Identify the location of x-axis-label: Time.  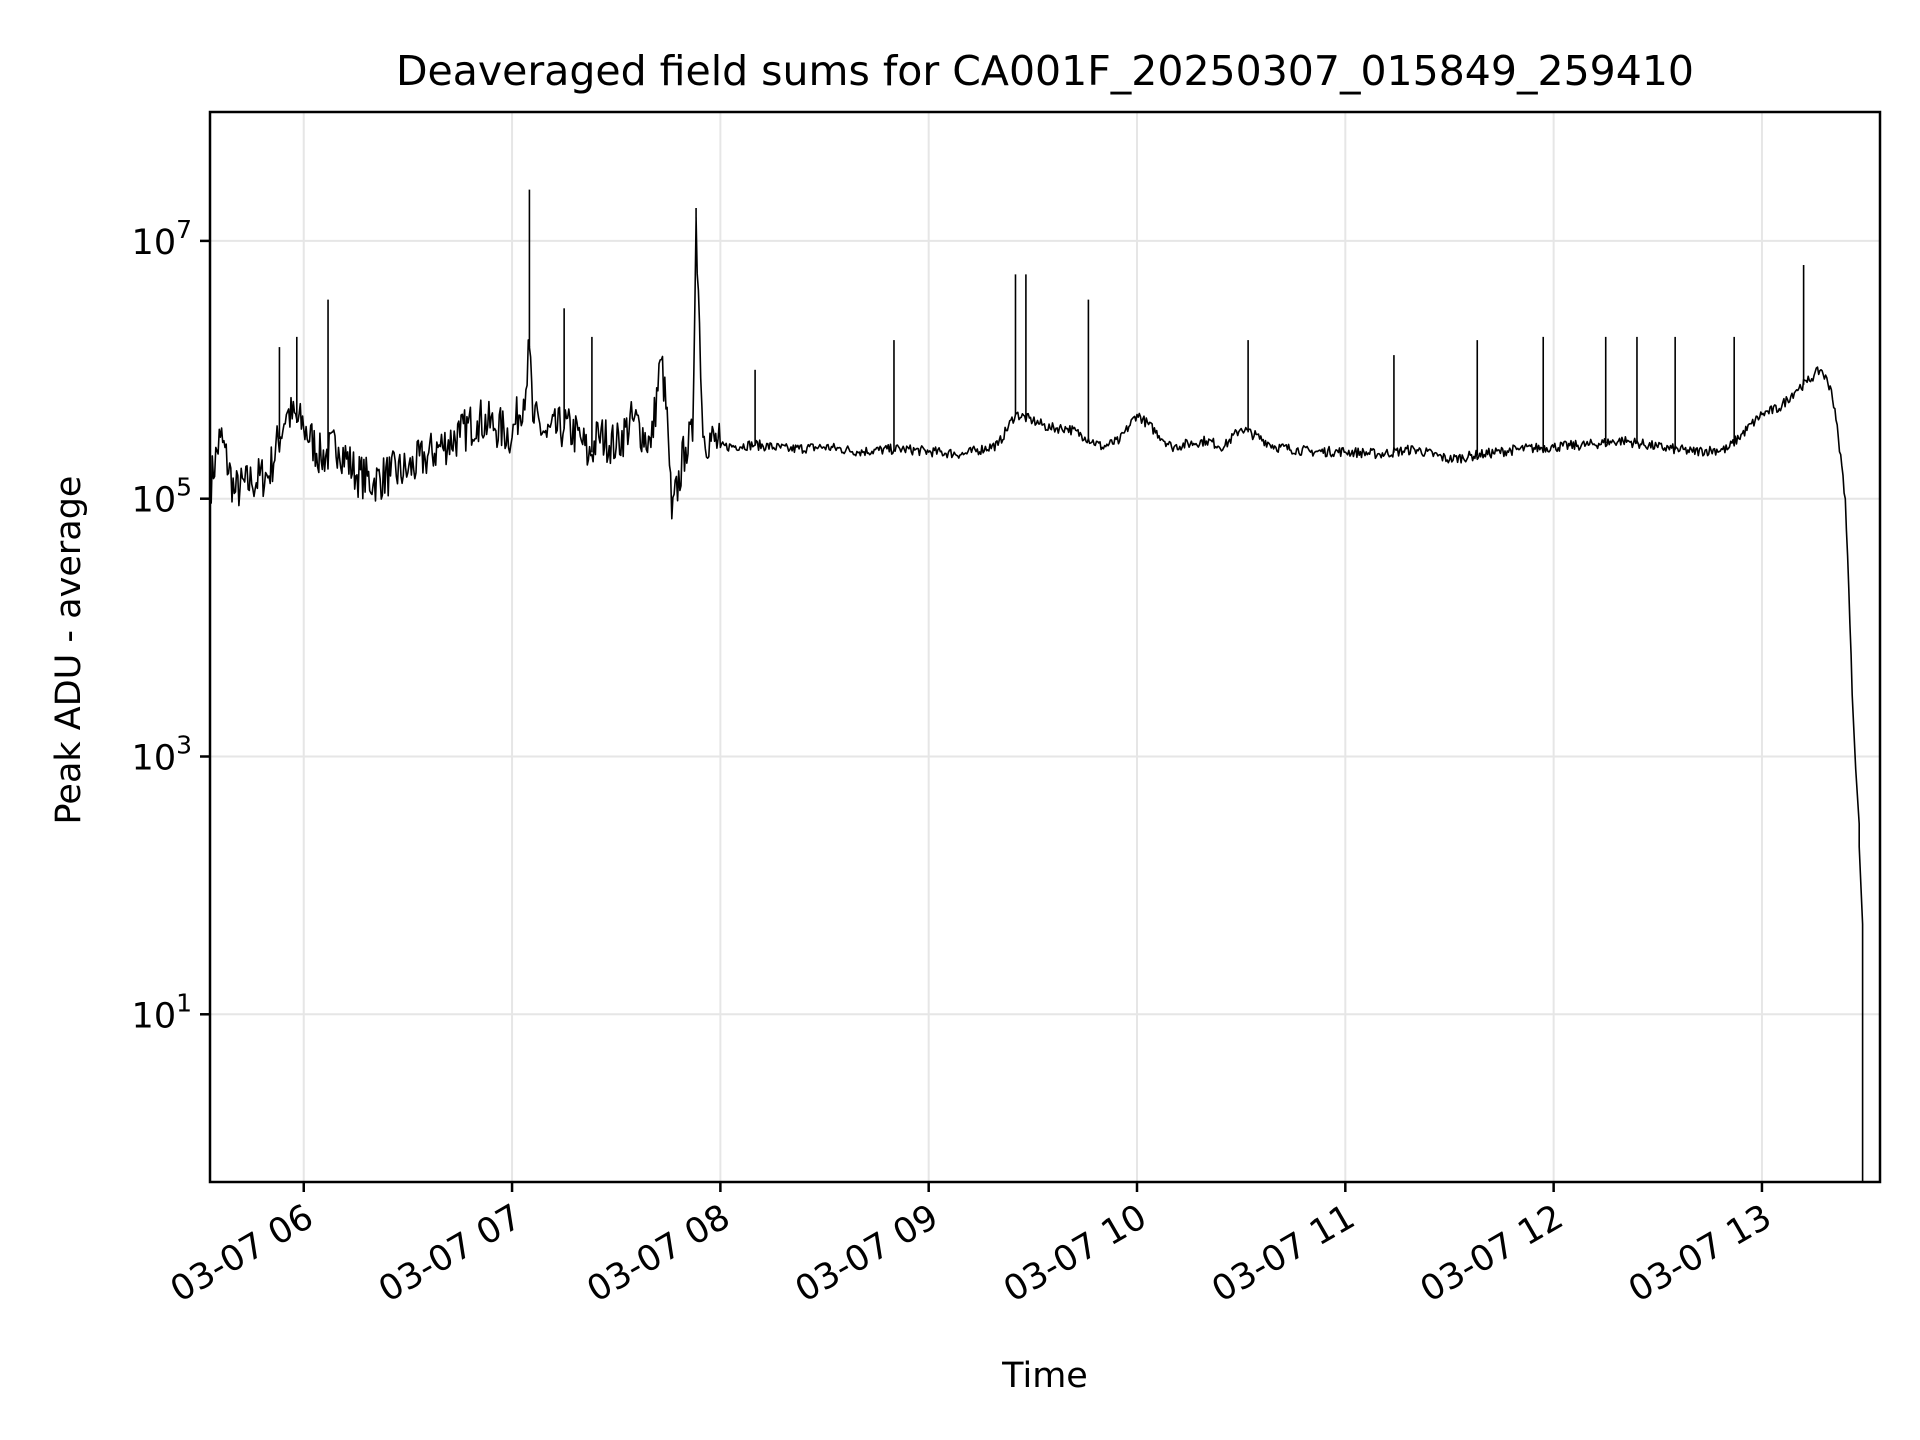
(1044, 1376).